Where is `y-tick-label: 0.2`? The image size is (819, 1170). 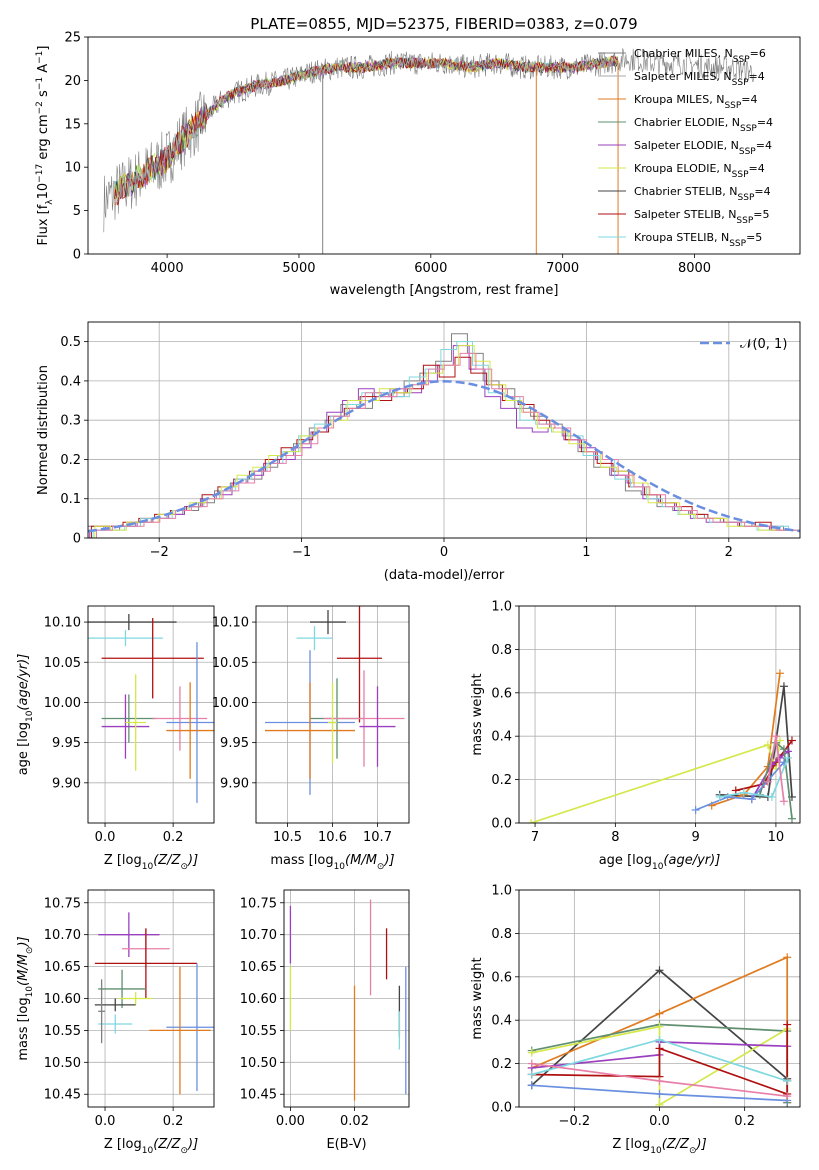
y-tick-label: 0.2 is located at coordinates (501, 780).